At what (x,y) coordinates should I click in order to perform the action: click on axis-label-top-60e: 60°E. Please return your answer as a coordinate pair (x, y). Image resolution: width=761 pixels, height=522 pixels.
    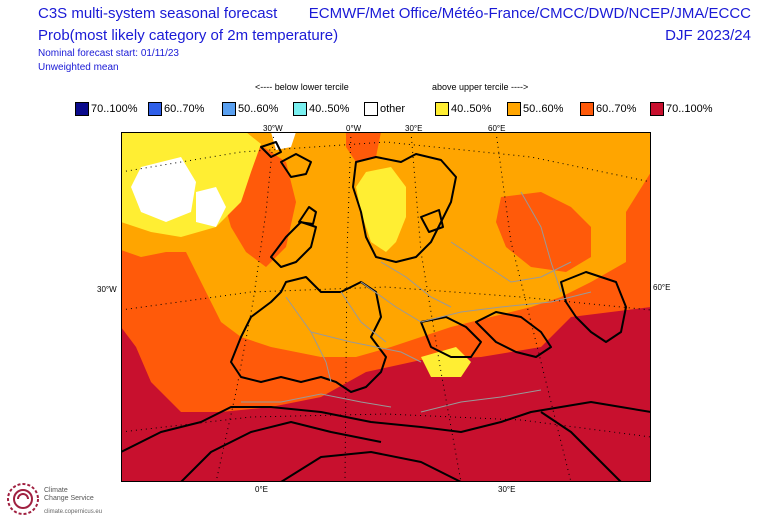
    Looking at the image, I should click on (497, 128).